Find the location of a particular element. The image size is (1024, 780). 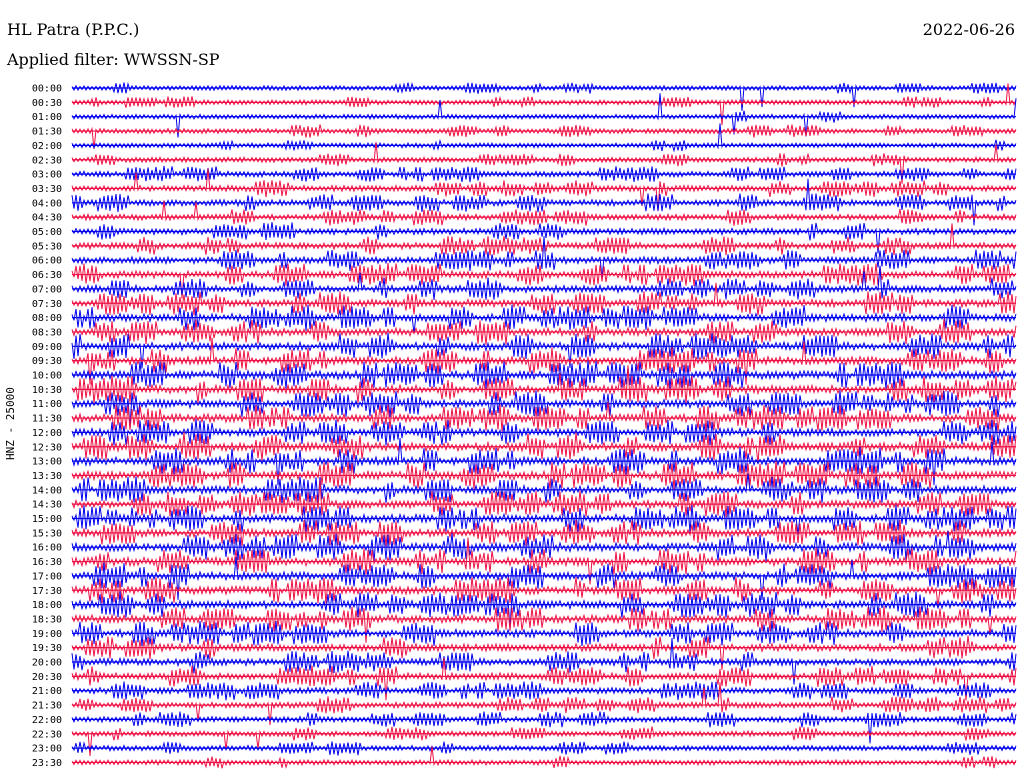

time-tick-label: 17:30 is located at coordinates (47, 591).